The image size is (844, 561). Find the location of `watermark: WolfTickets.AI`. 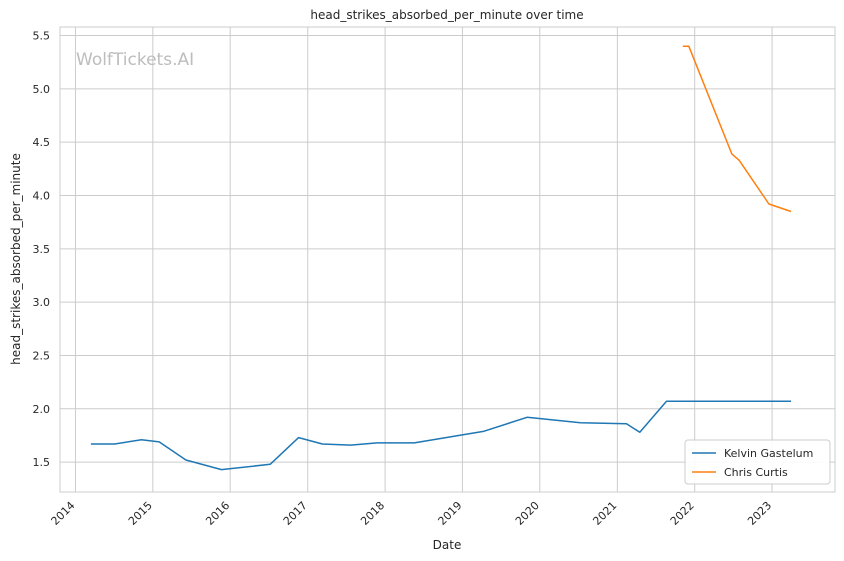

watermark: WolfTickets.AI is located at coordinates (135, 60).